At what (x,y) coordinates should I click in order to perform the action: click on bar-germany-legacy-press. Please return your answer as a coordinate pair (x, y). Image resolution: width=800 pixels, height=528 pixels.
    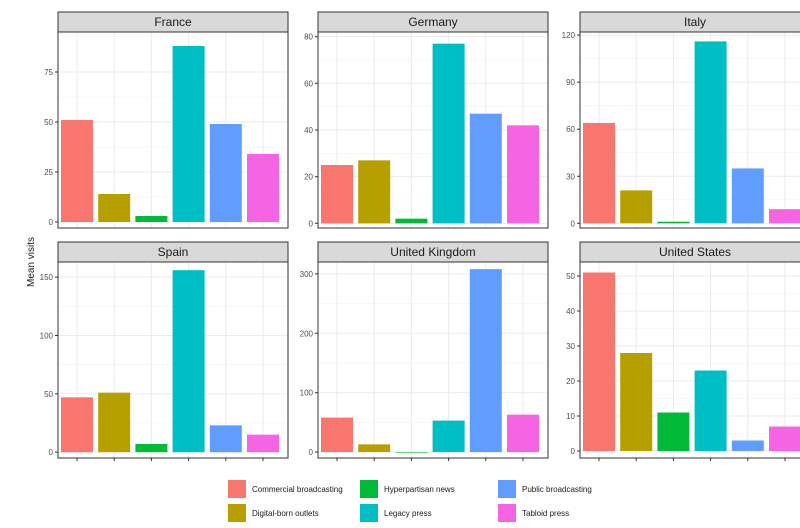
    Looking at the image, I should click on (448, 133).